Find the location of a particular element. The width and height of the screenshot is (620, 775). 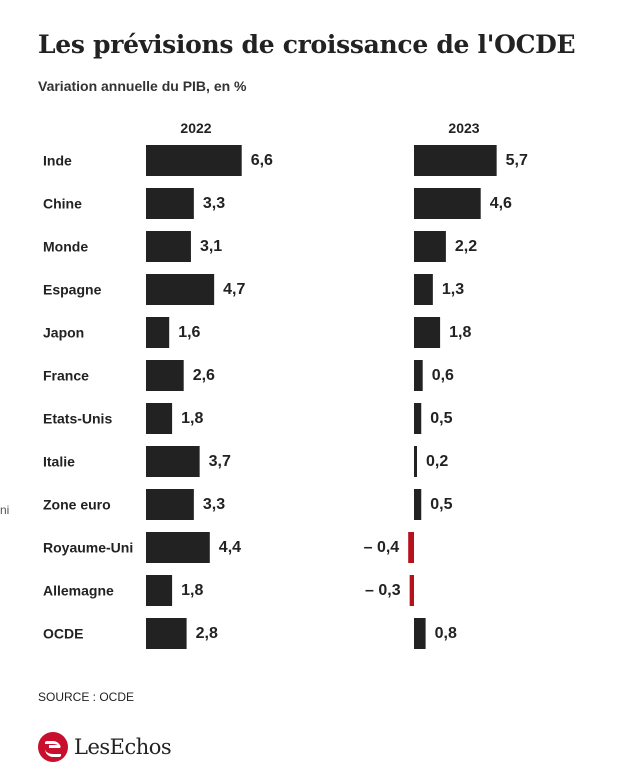

chart-subtitle: Variation annuelle du PIB, en % is located at coordinates (142, 86).